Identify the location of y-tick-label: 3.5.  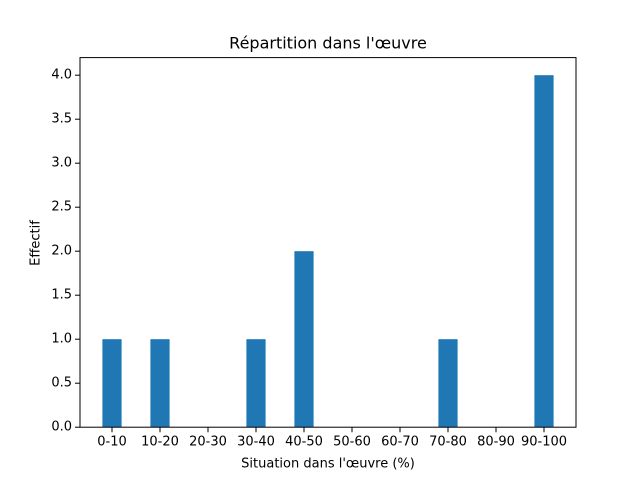
(61, 119).